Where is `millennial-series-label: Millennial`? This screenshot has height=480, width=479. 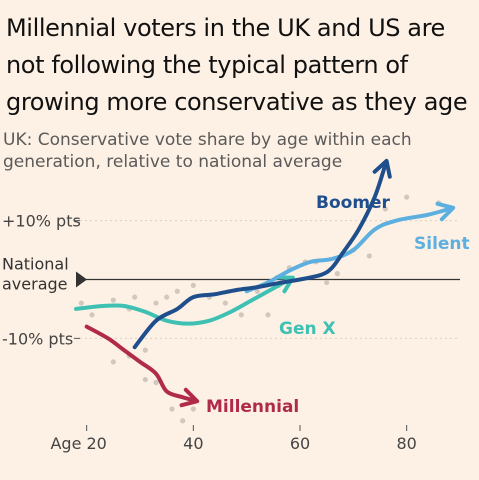
millennial-series-label: Millennial is located at coordinates (252, 407).